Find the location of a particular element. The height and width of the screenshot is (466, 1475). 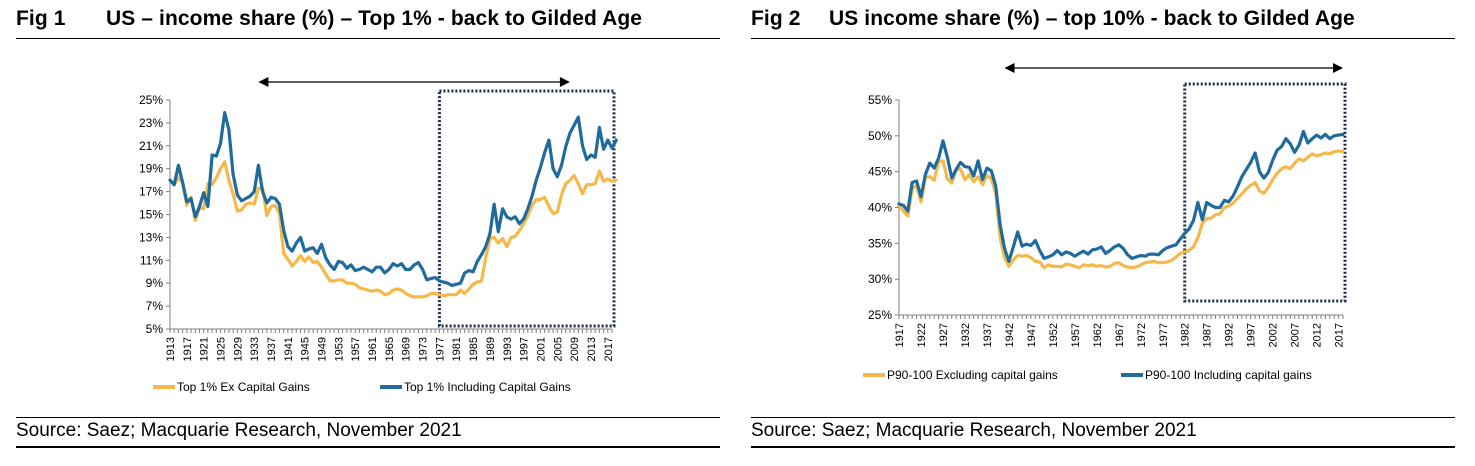

legend-label: P90-100 Excluding capital gains is located at coordinates (972, 375).